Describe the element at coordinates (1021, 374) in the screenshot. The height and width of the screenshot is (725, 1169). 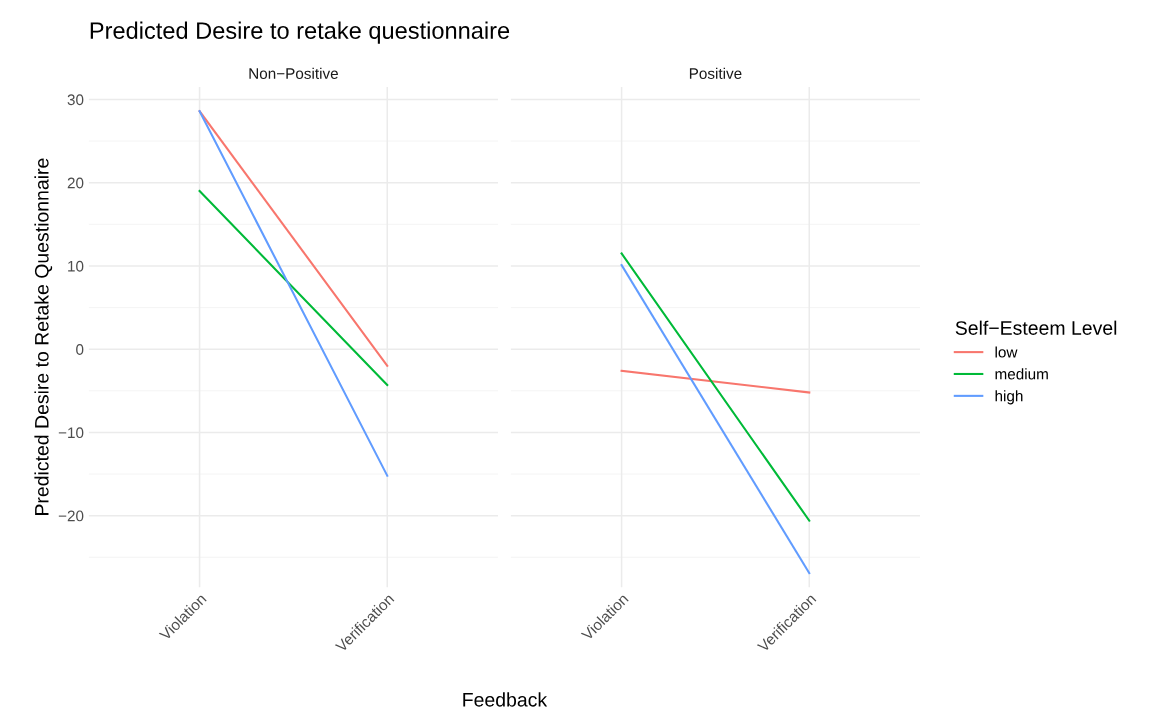
I see `legend-label: medium` at that location.